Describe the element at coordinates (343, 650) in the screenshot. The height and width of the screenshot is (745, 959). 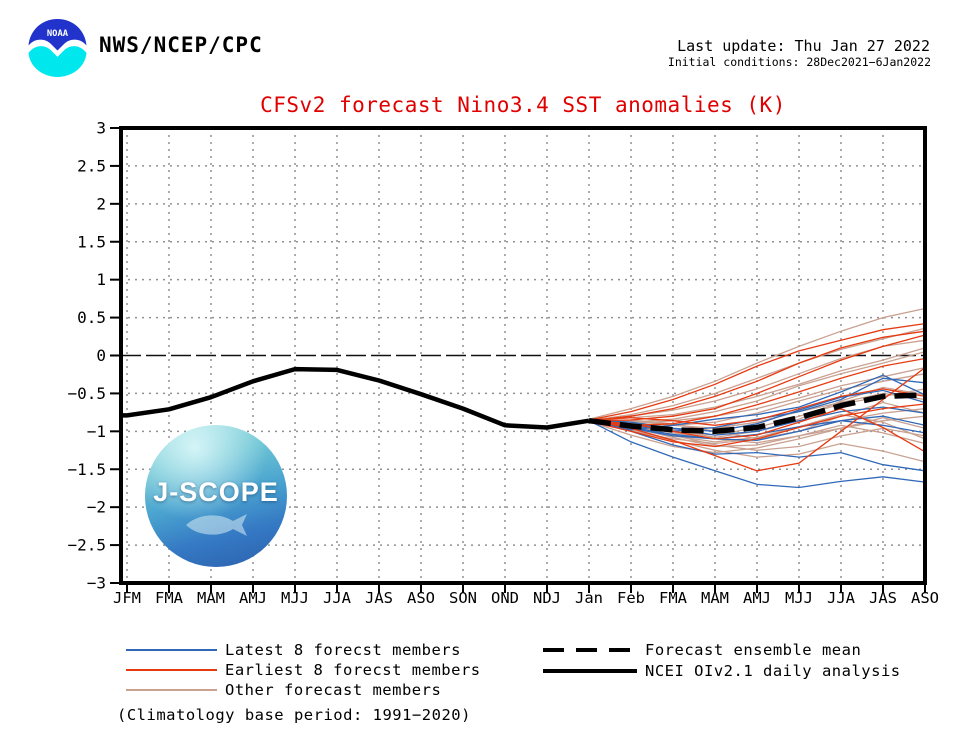
I see `legend-label-latest: Latest 8 forecst members` at that location.